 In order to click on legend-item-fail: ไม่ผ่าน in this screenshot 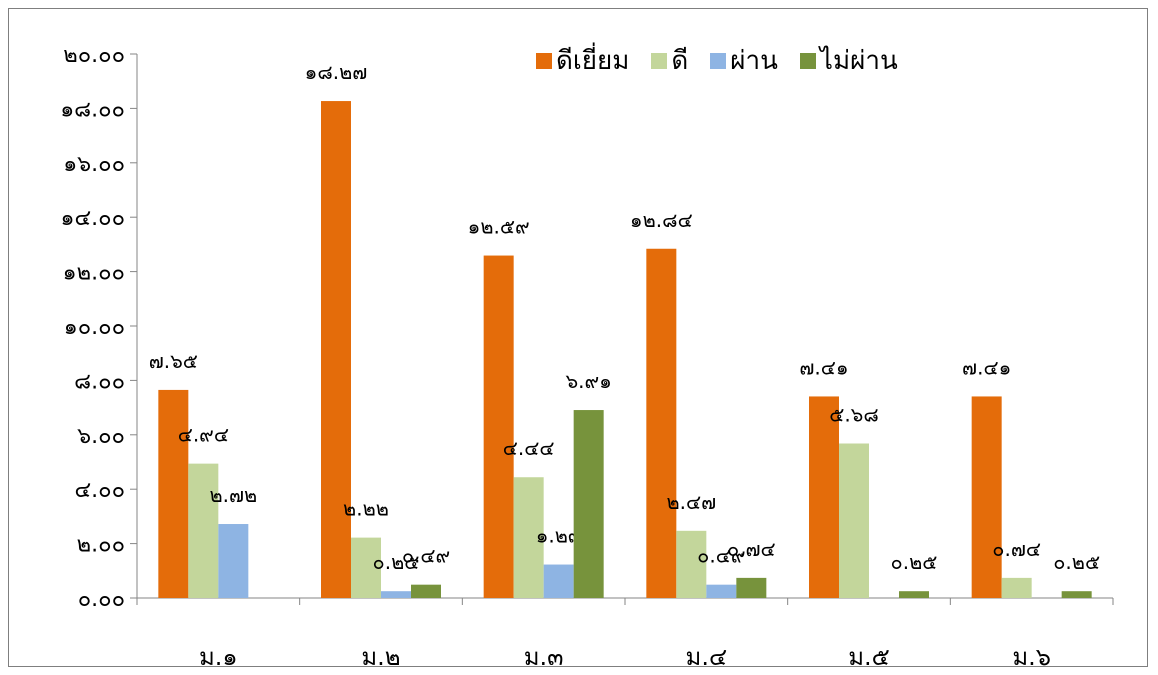, I will do `click(848, 60)`.